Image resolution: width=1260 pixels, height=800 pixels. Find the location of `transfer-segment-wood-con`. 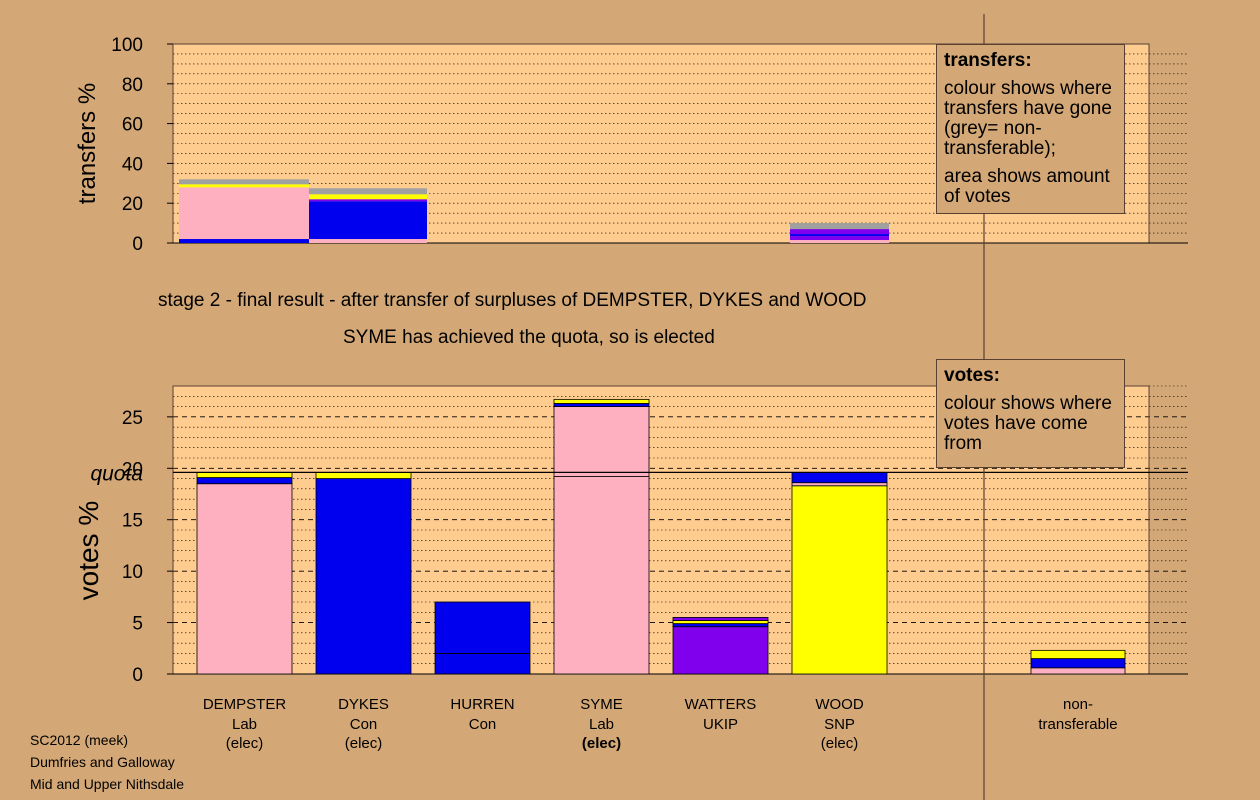

transfer-segment-wood-con is located at coordinates (839, 235).